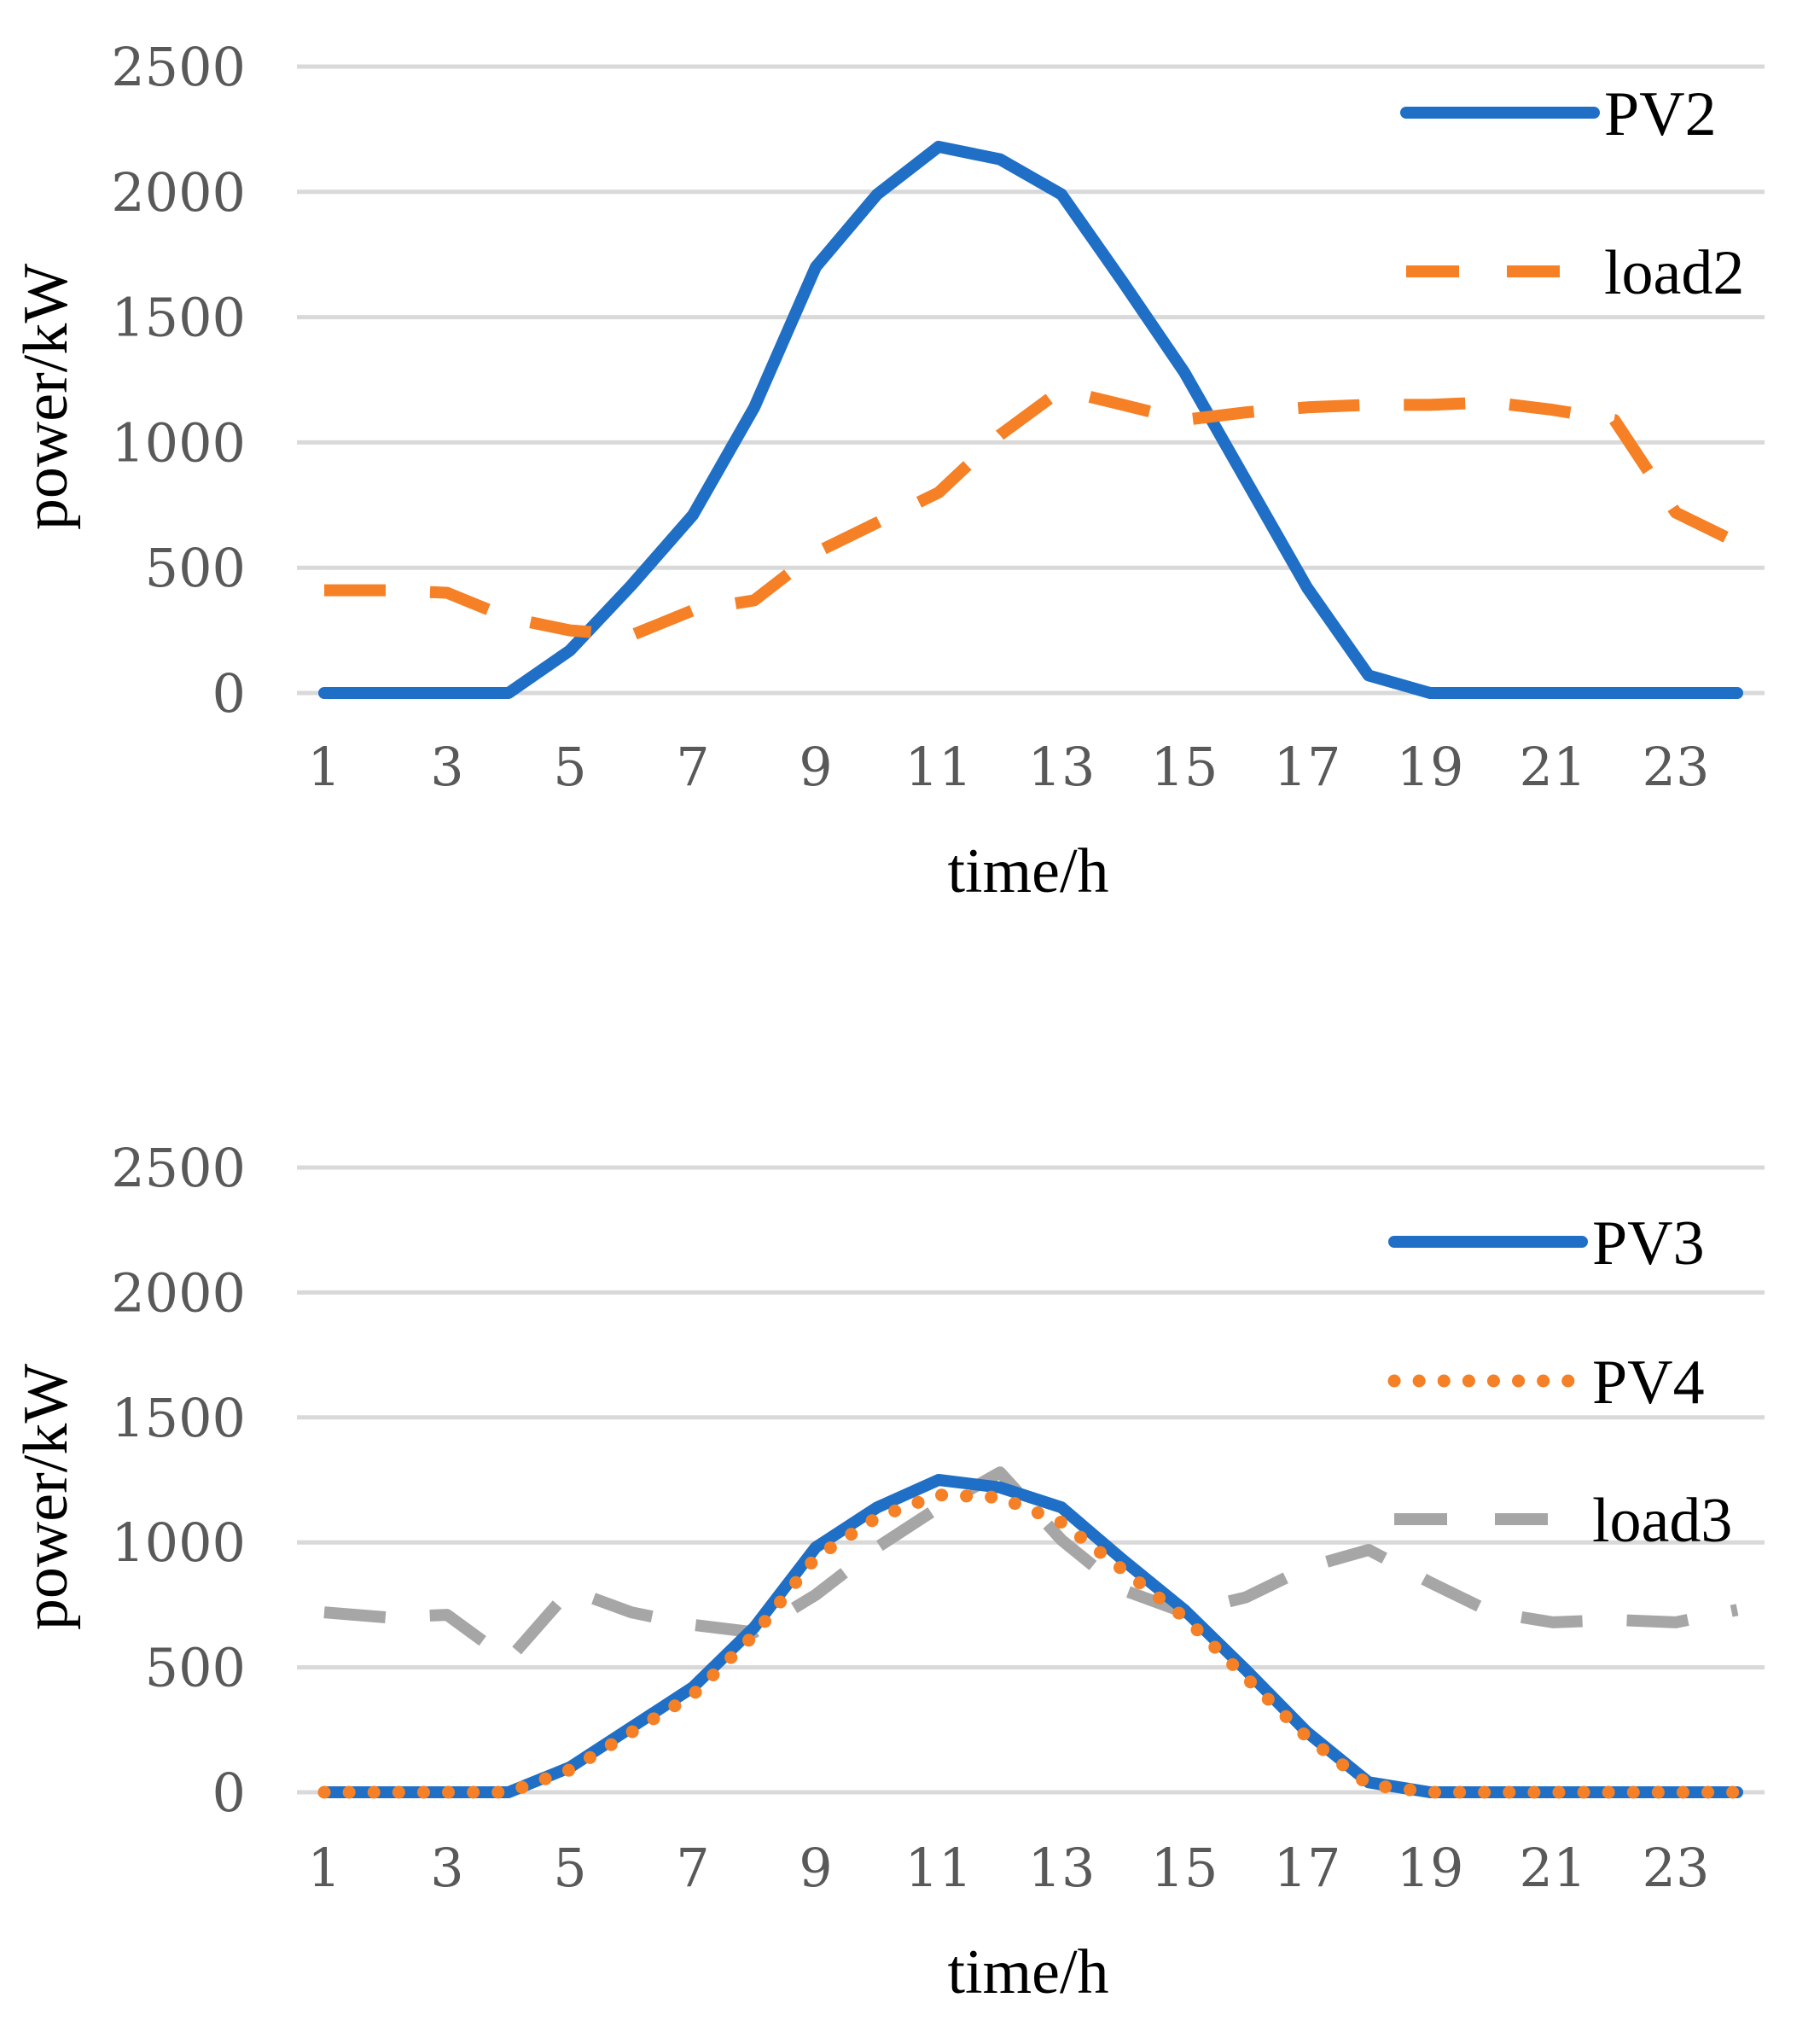  What do you see at coordinates (1032, 512) in the screenshot?
I see `series-line-load2` at bounding box center [1032, 512].